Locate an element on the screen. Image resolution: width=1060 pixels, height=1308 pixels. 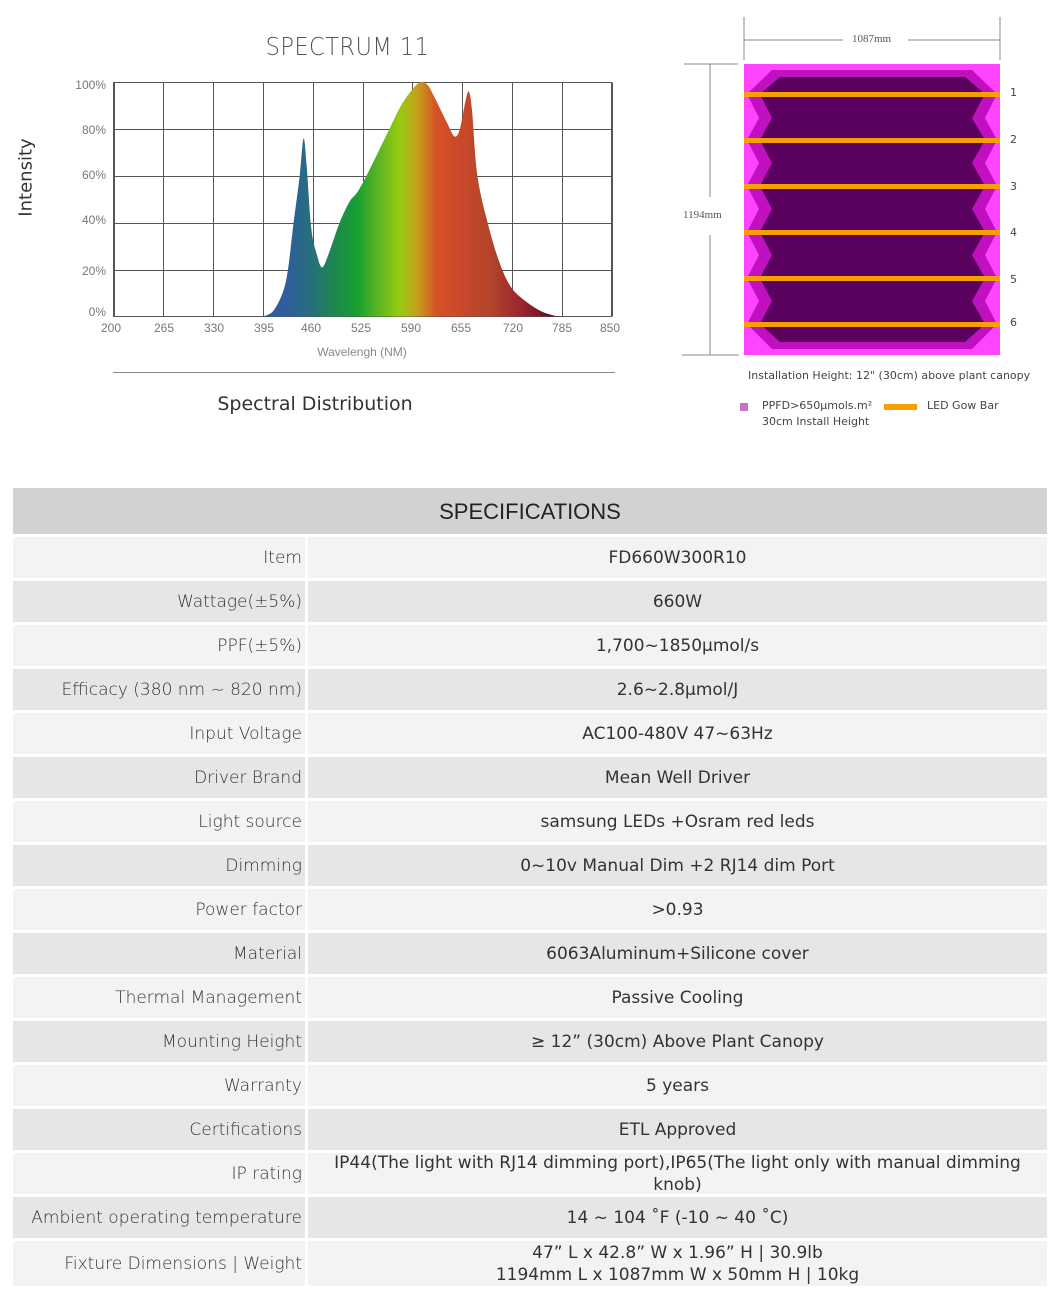
spec-value: FD660W300R10 is located at coordinates (677, 557).